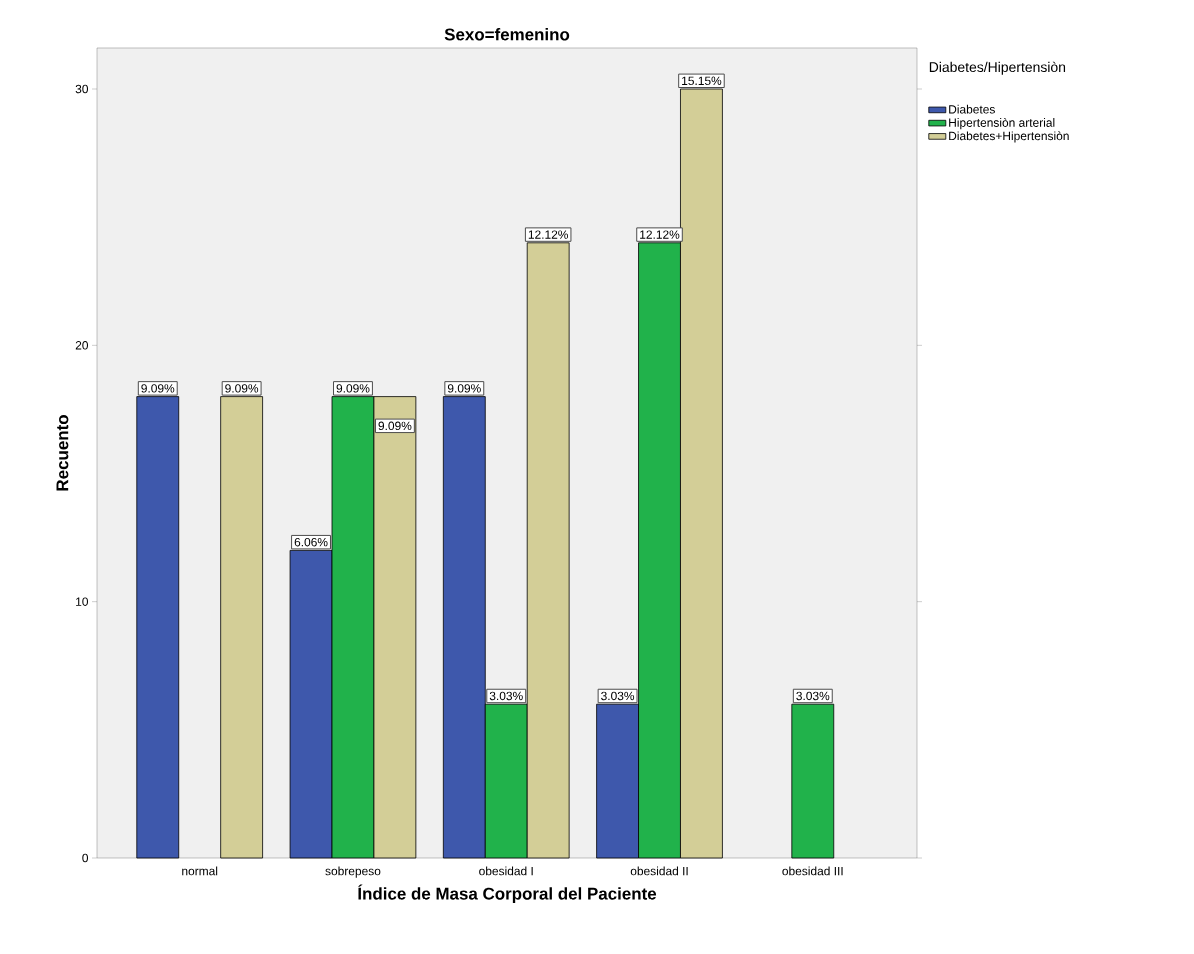  What do you see at coordinates (812, 871) in the screenshot?
I see `x-tick-label: obesidad III` at bounding box center [812, 871].